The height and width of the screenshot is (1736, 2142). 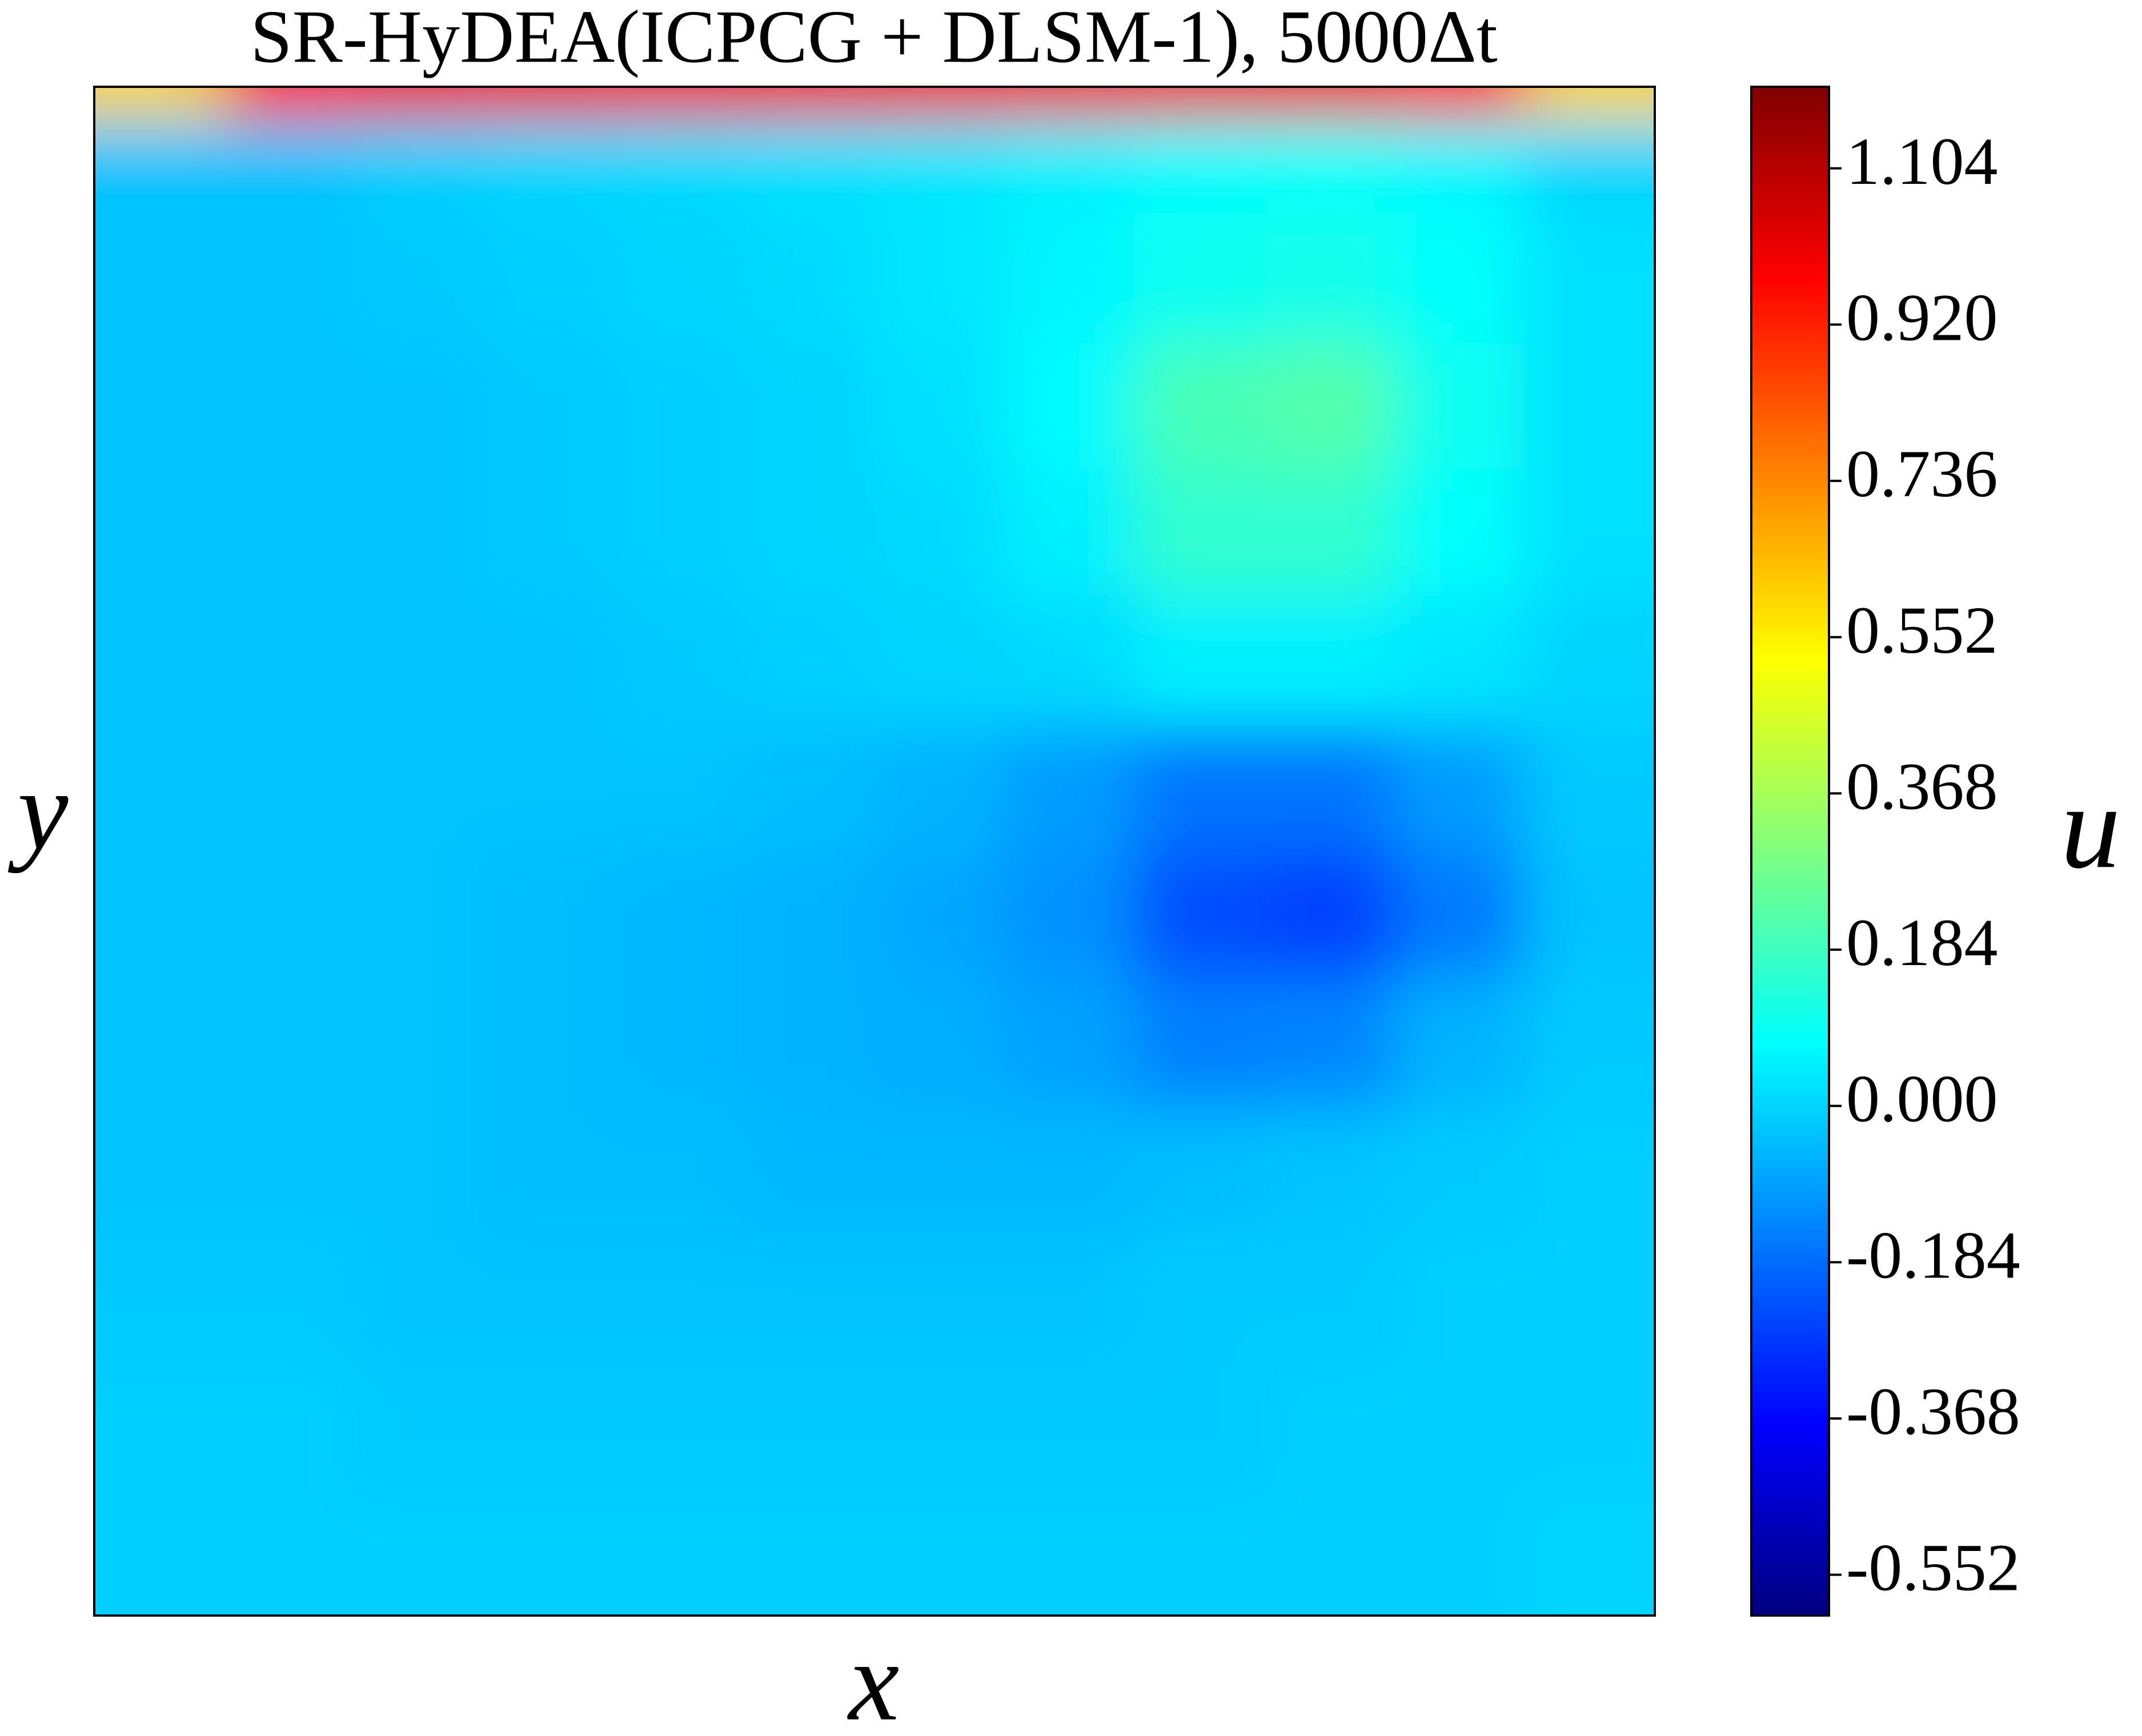 I want to click on y-axis-label: y, so click(x=39, y=811).